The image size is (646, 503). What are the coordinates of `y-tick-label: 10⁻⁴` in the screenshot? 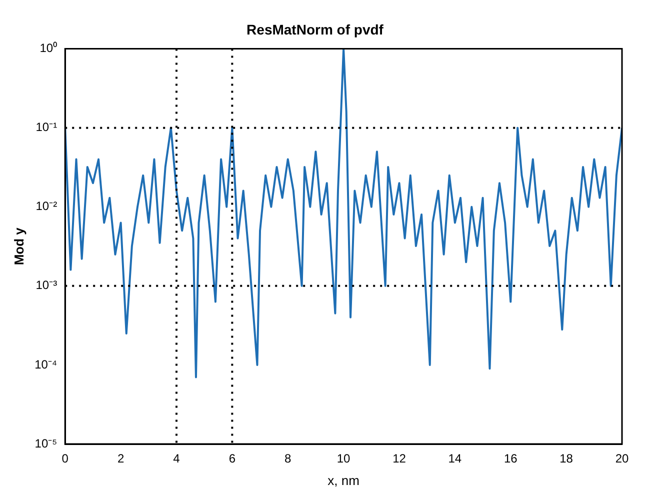 It's located at (46, 364).